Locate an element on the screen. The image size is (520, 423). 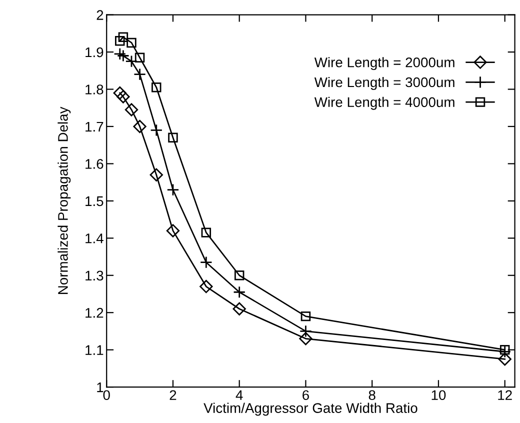
y-axis-title: Normalized Propagation Delay is located at coordinates (64, 200).